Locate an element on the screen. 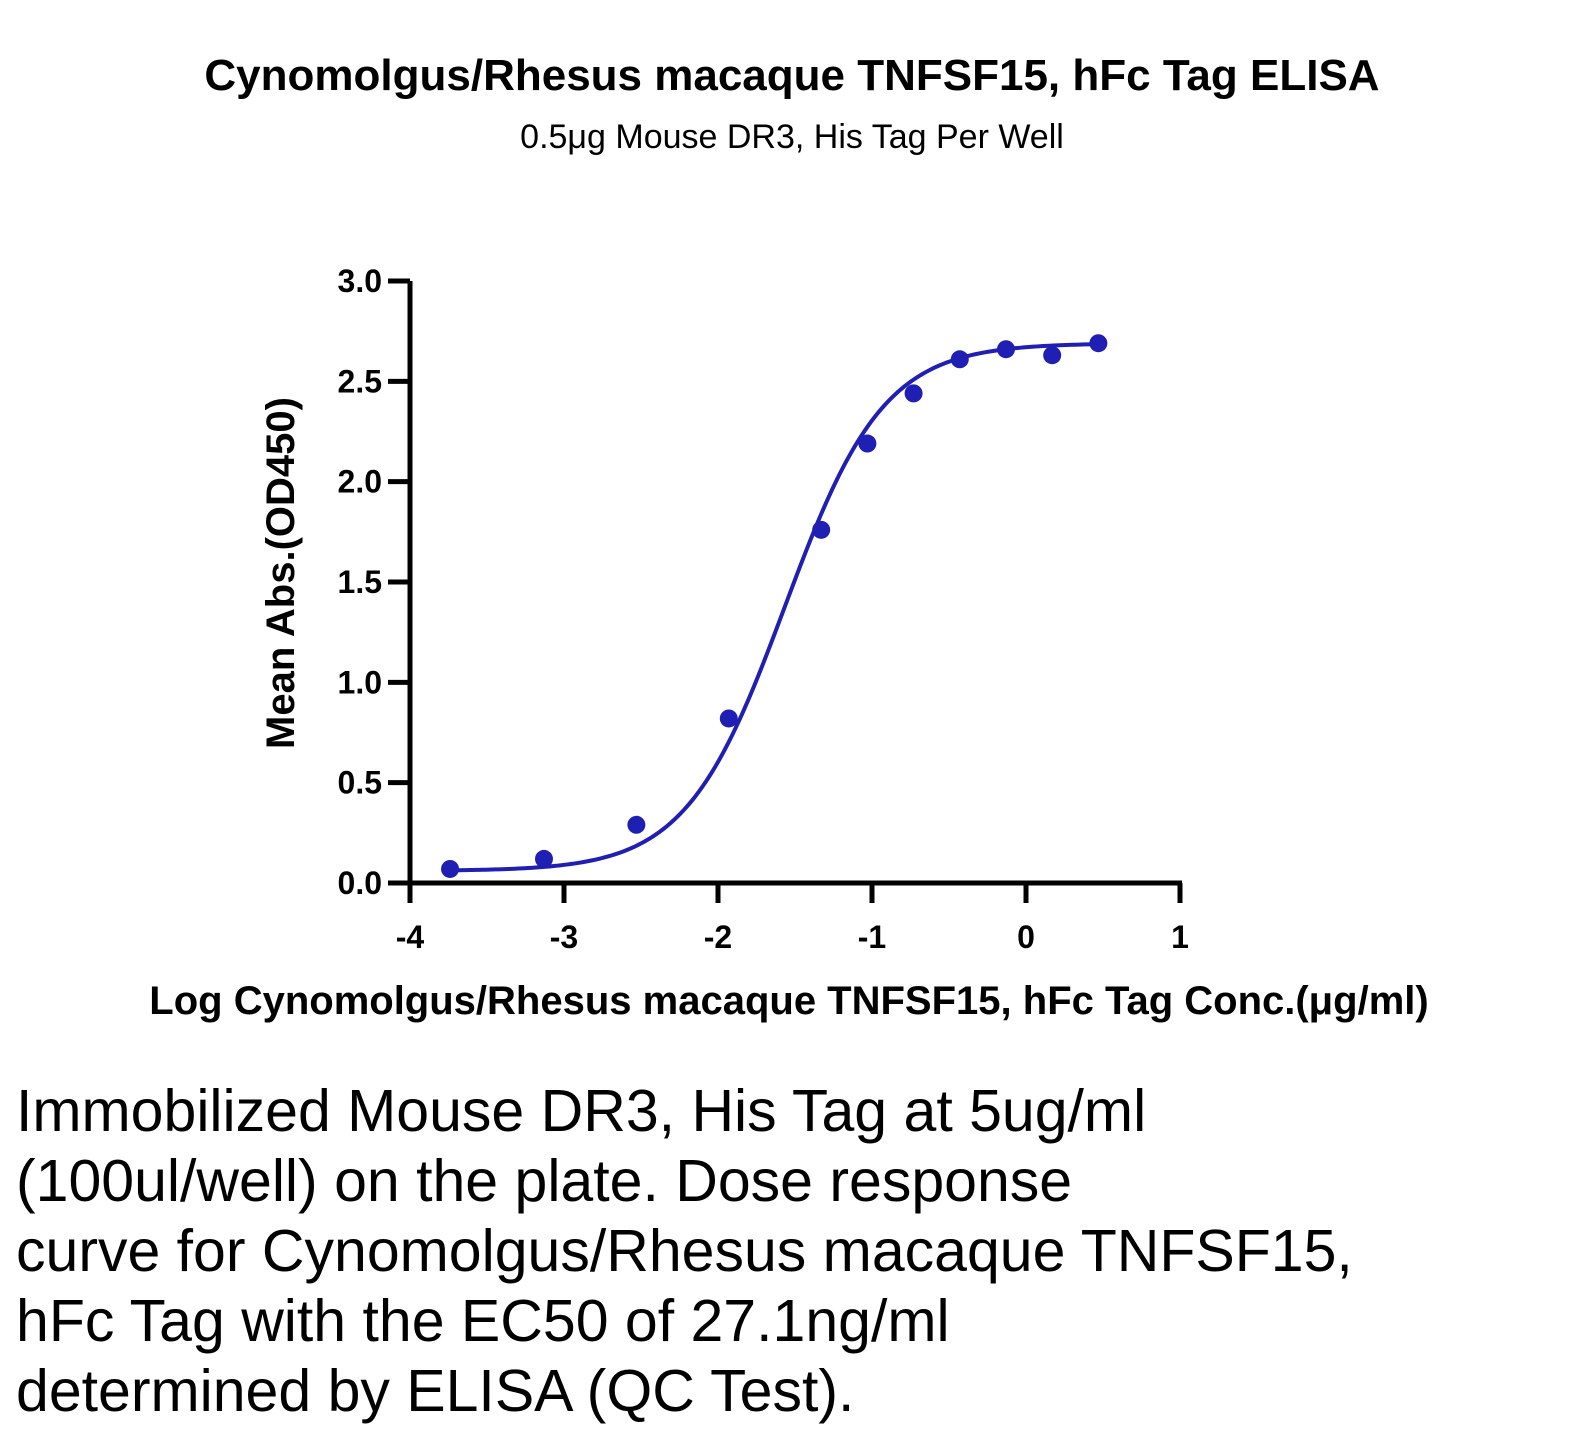 This screenshot has height=1441, width=1584. y-tick-label: 2.0 is located at coordinates (360, 482).